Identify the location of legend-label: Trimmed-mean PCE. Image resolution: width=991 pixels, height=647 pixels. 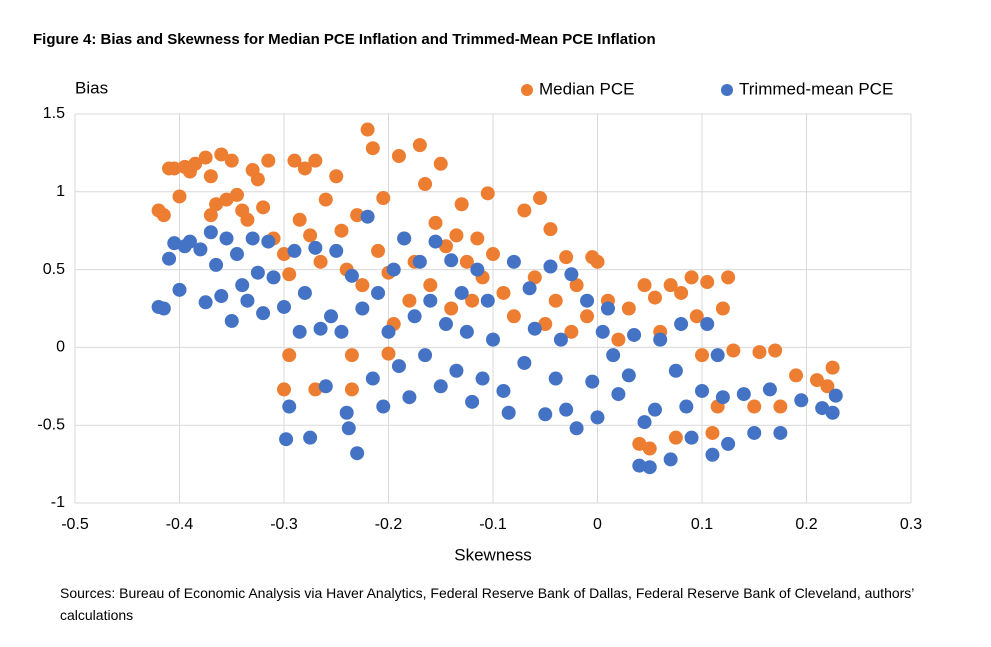
(816, 88).